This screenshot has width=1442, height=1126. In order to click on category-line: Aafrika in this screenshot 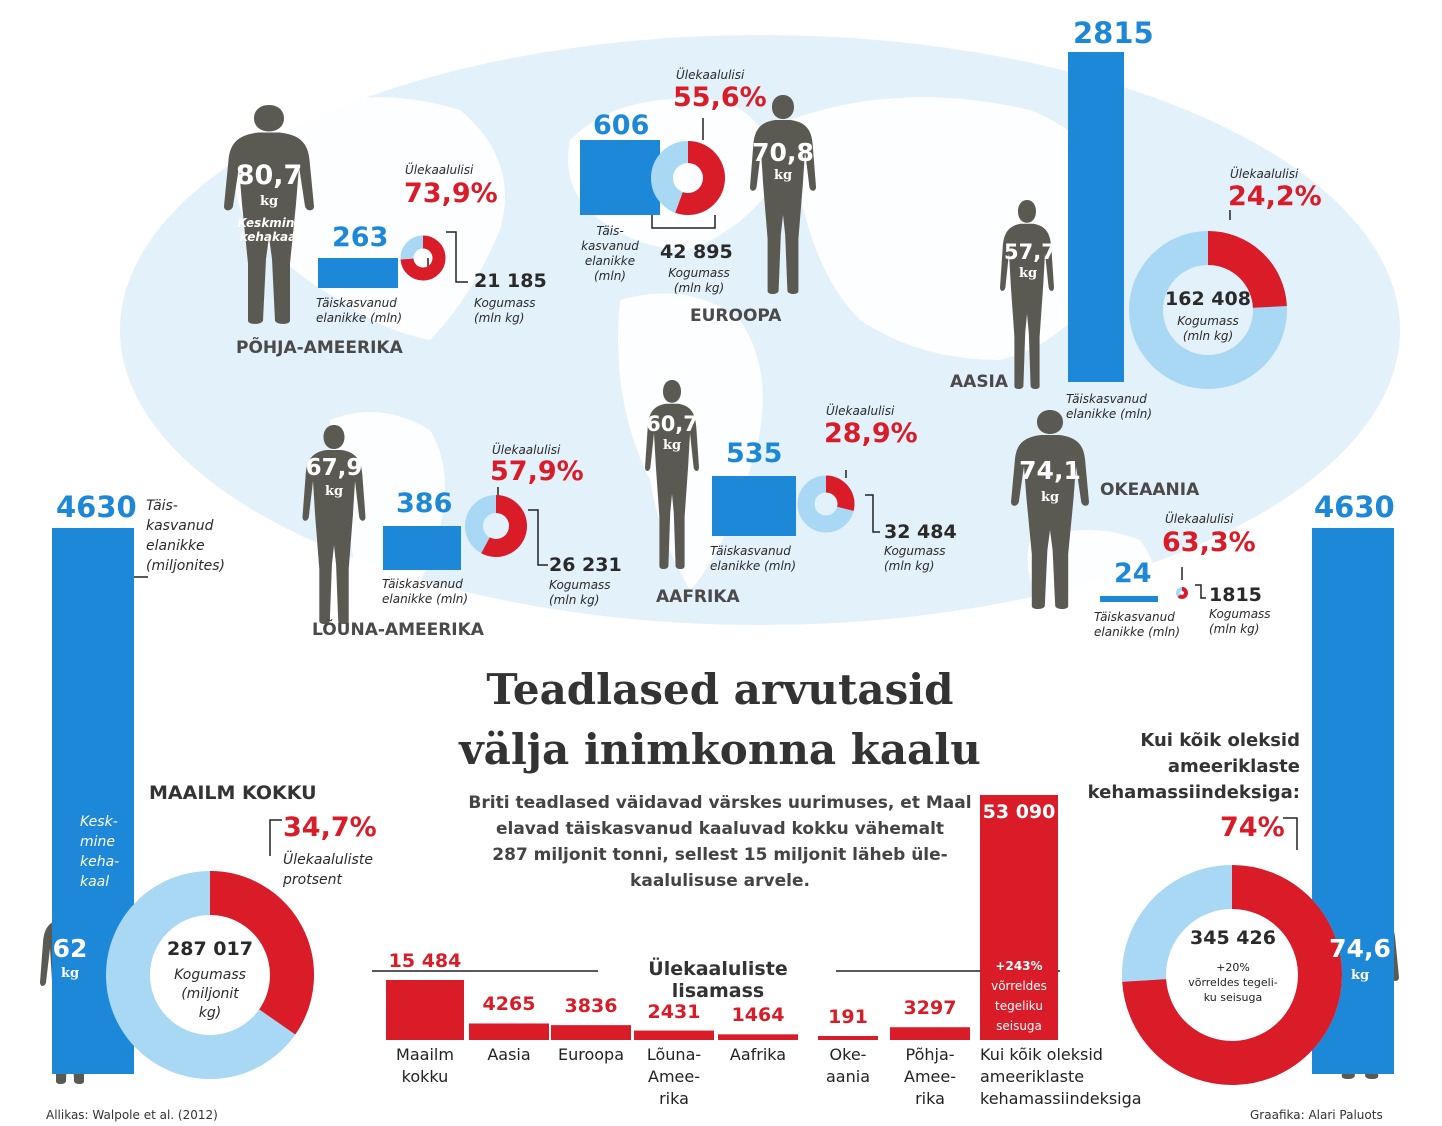, I will do `click(758, 1054)`.